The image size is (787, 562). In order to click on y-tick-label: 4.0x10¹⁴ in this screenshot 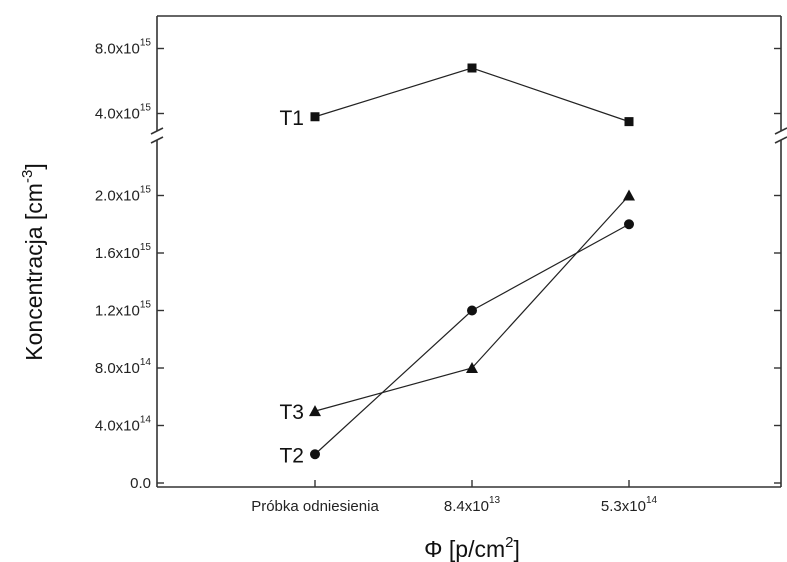, I will do `click(123, 425)`.